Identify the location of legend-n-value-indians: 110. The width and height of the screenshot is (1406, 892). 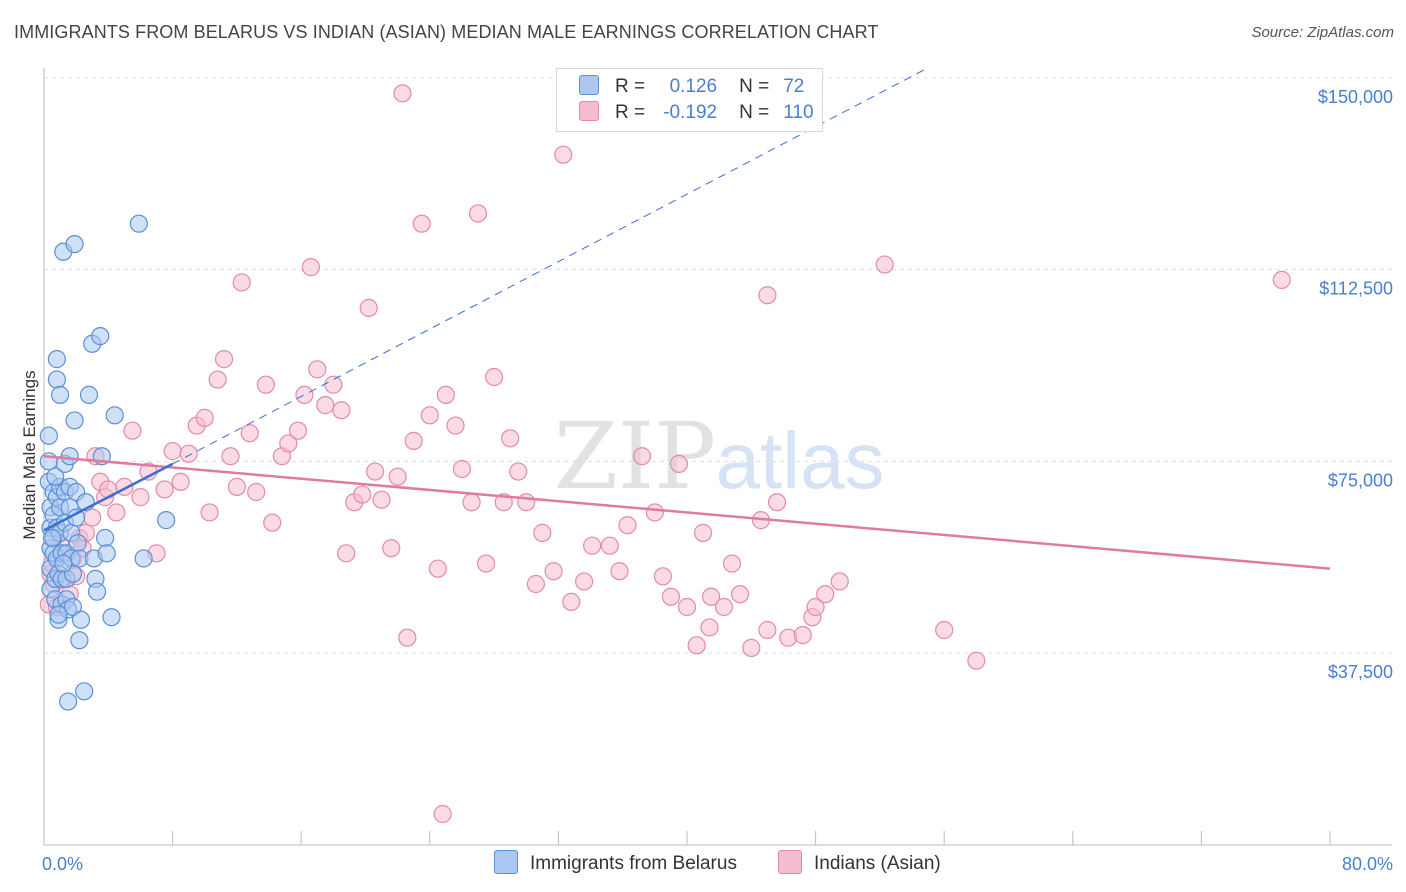
(798, 112).